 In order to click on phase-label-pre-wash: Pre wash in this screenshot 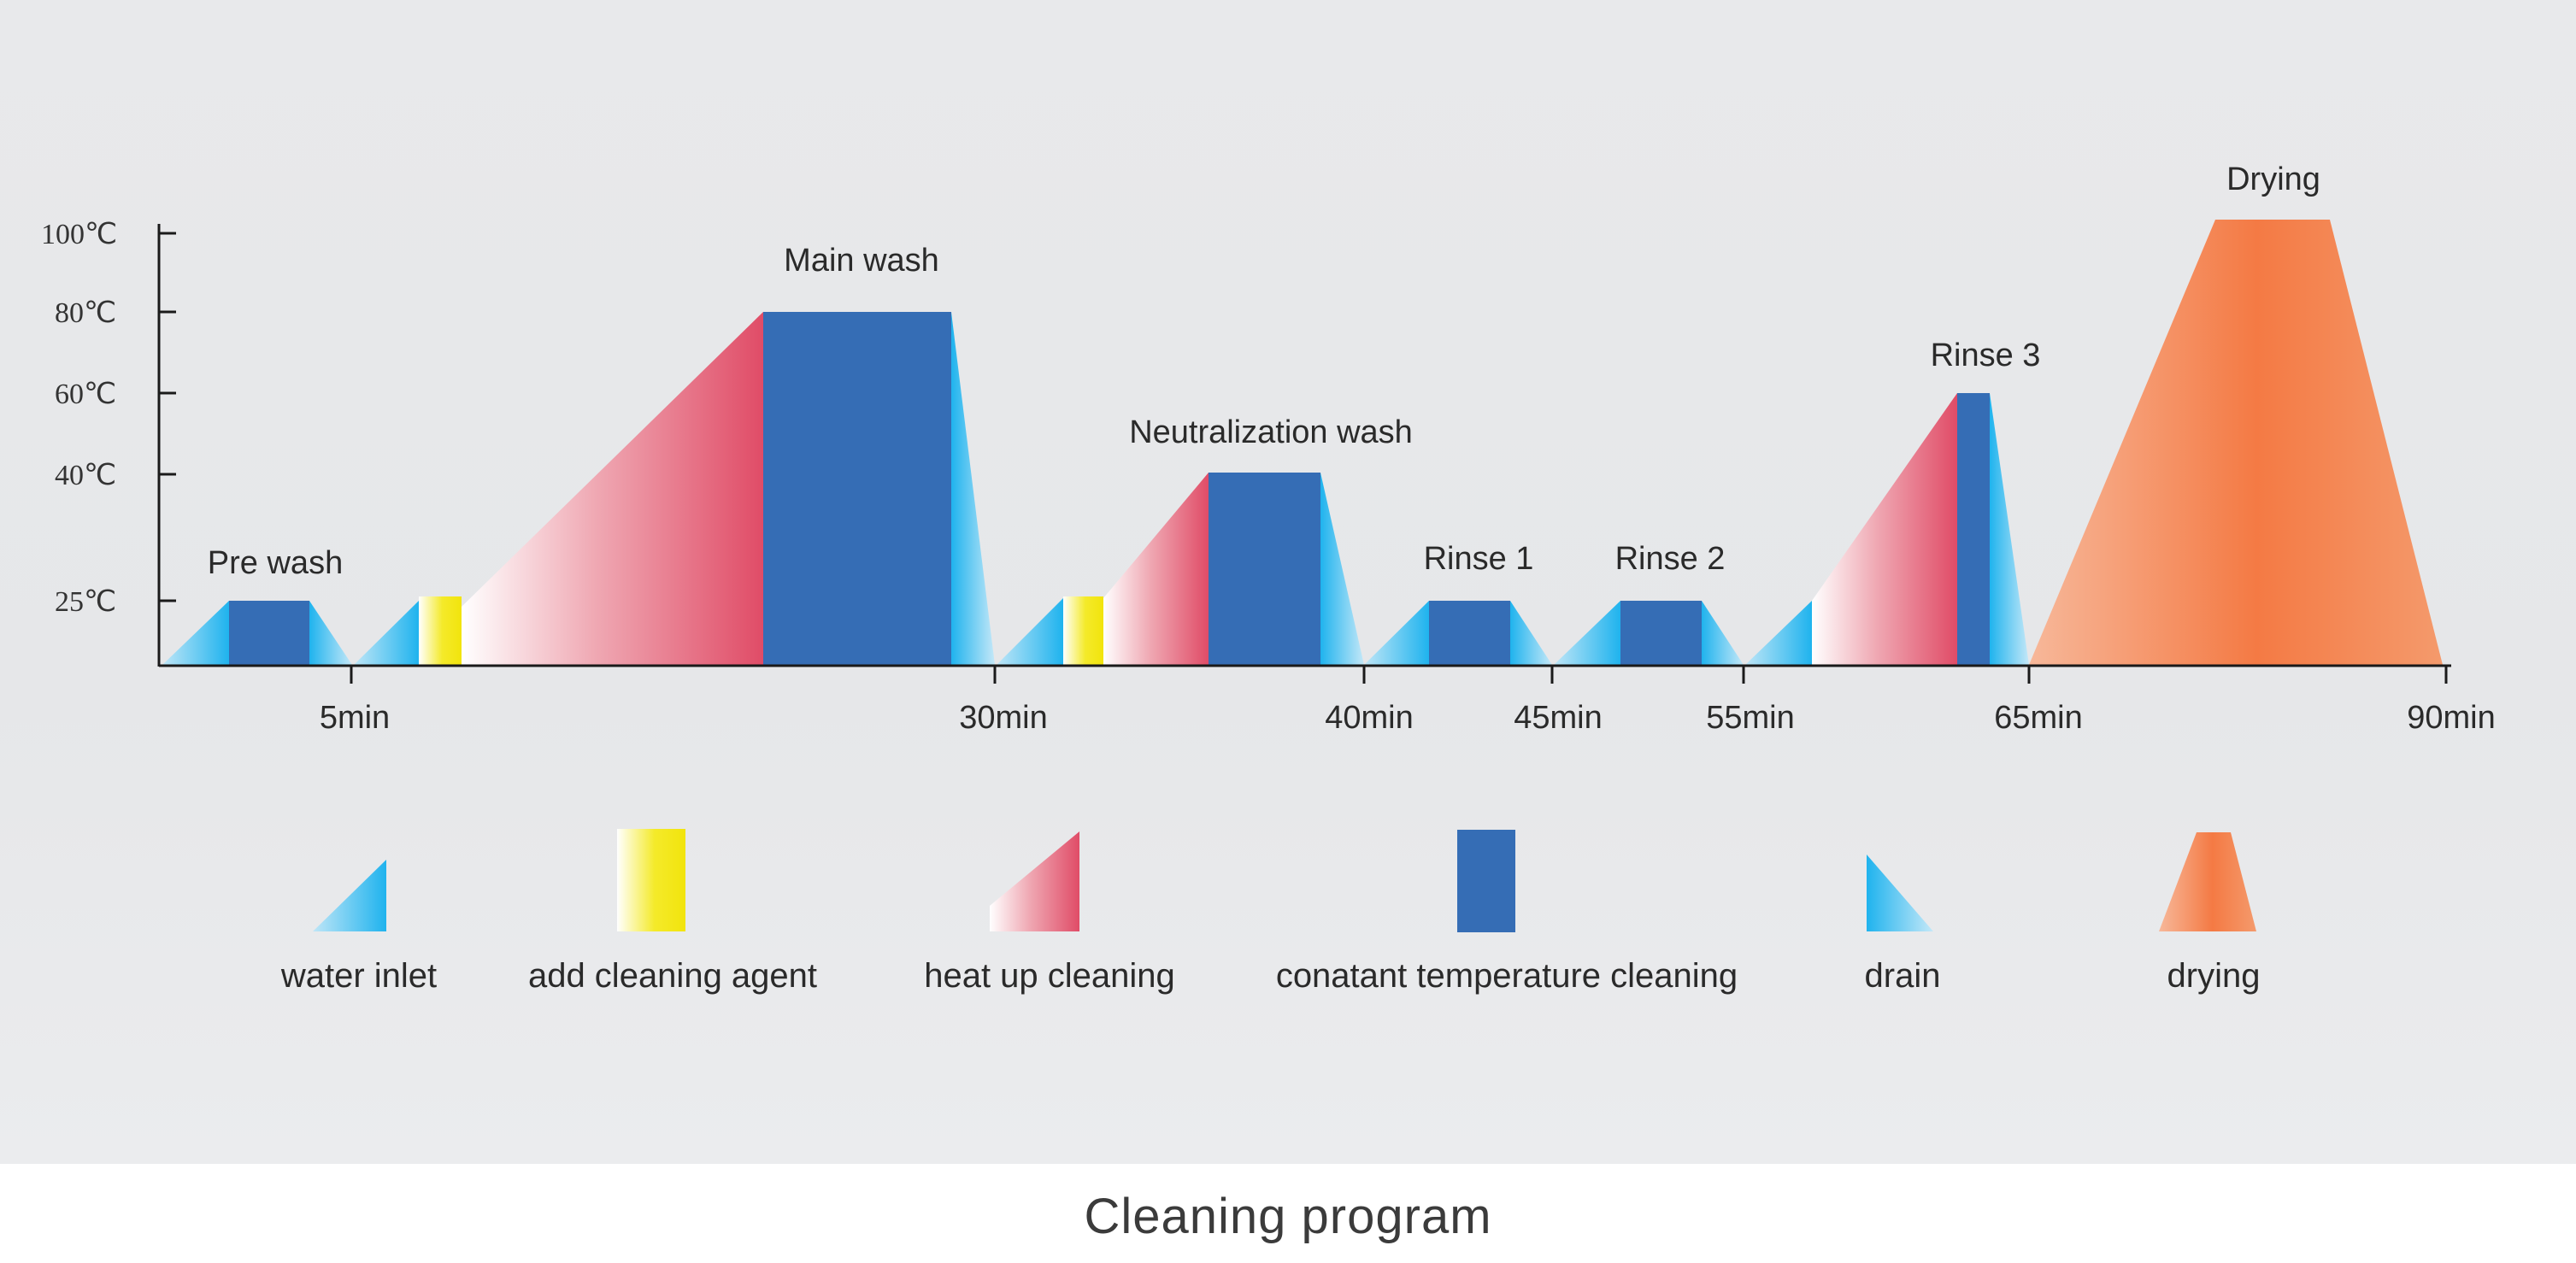, I will do `click(275, 563)`.